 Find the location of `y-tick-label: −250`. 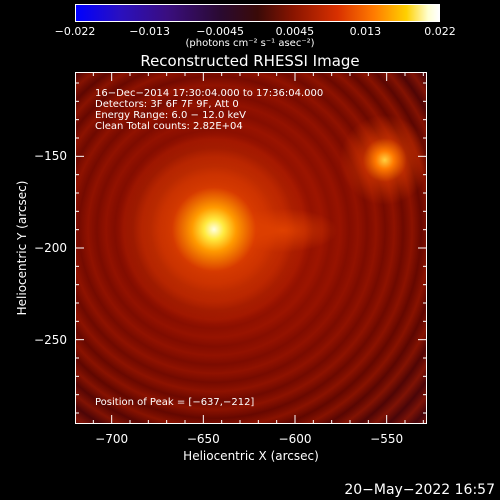

y-tick-label: −250 is located at coordinates (50, 339).